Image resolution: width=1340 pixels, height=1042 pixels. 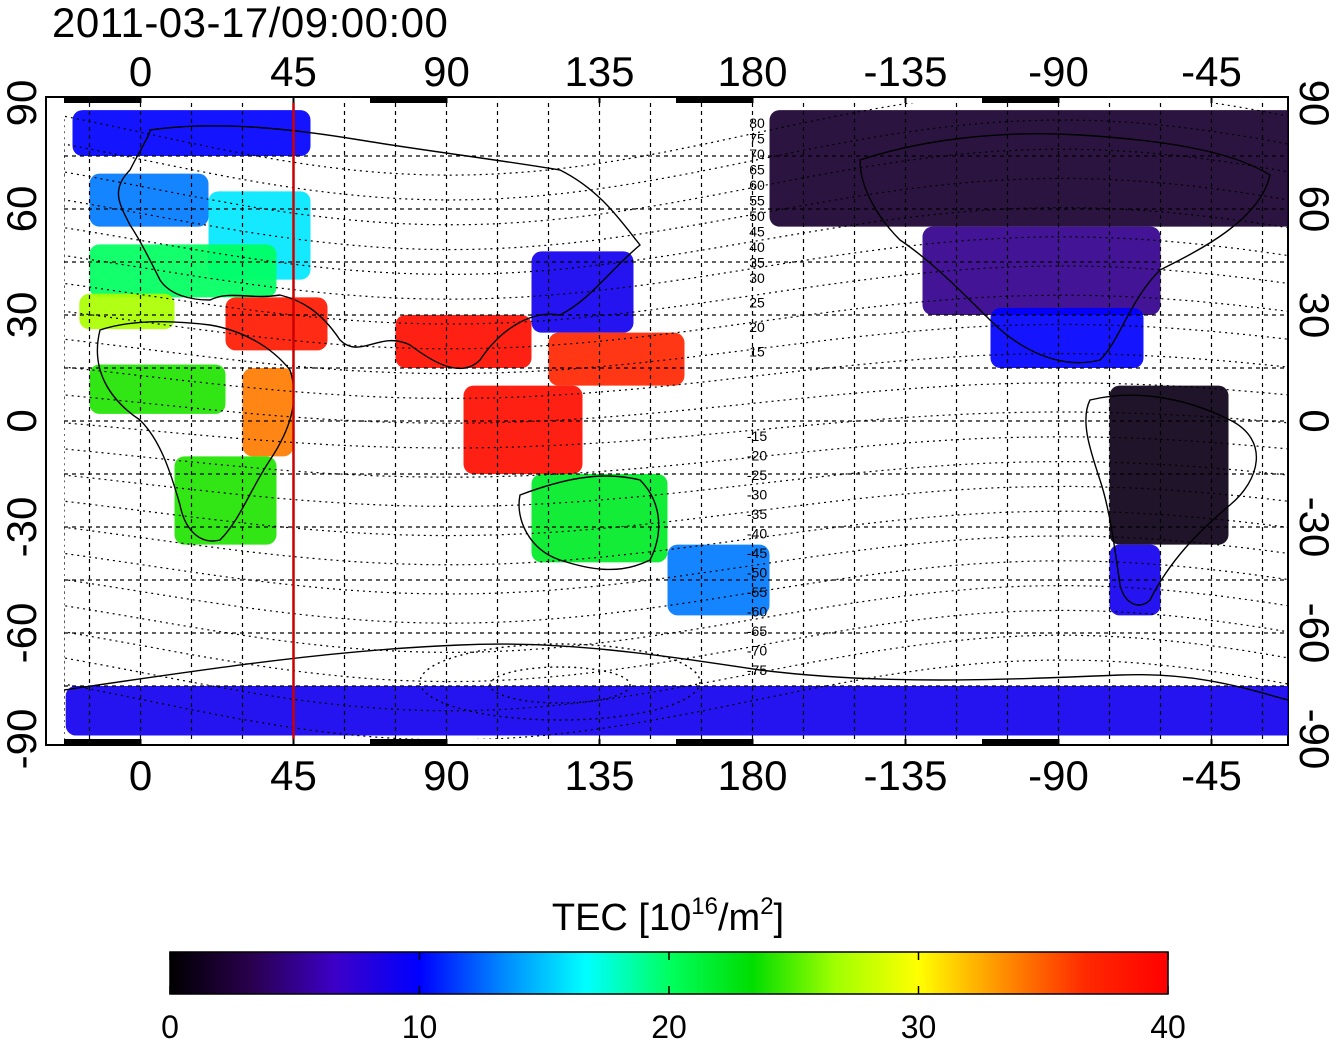 I want to click on lat-tick-left: -60, so click(x=22, y=633).